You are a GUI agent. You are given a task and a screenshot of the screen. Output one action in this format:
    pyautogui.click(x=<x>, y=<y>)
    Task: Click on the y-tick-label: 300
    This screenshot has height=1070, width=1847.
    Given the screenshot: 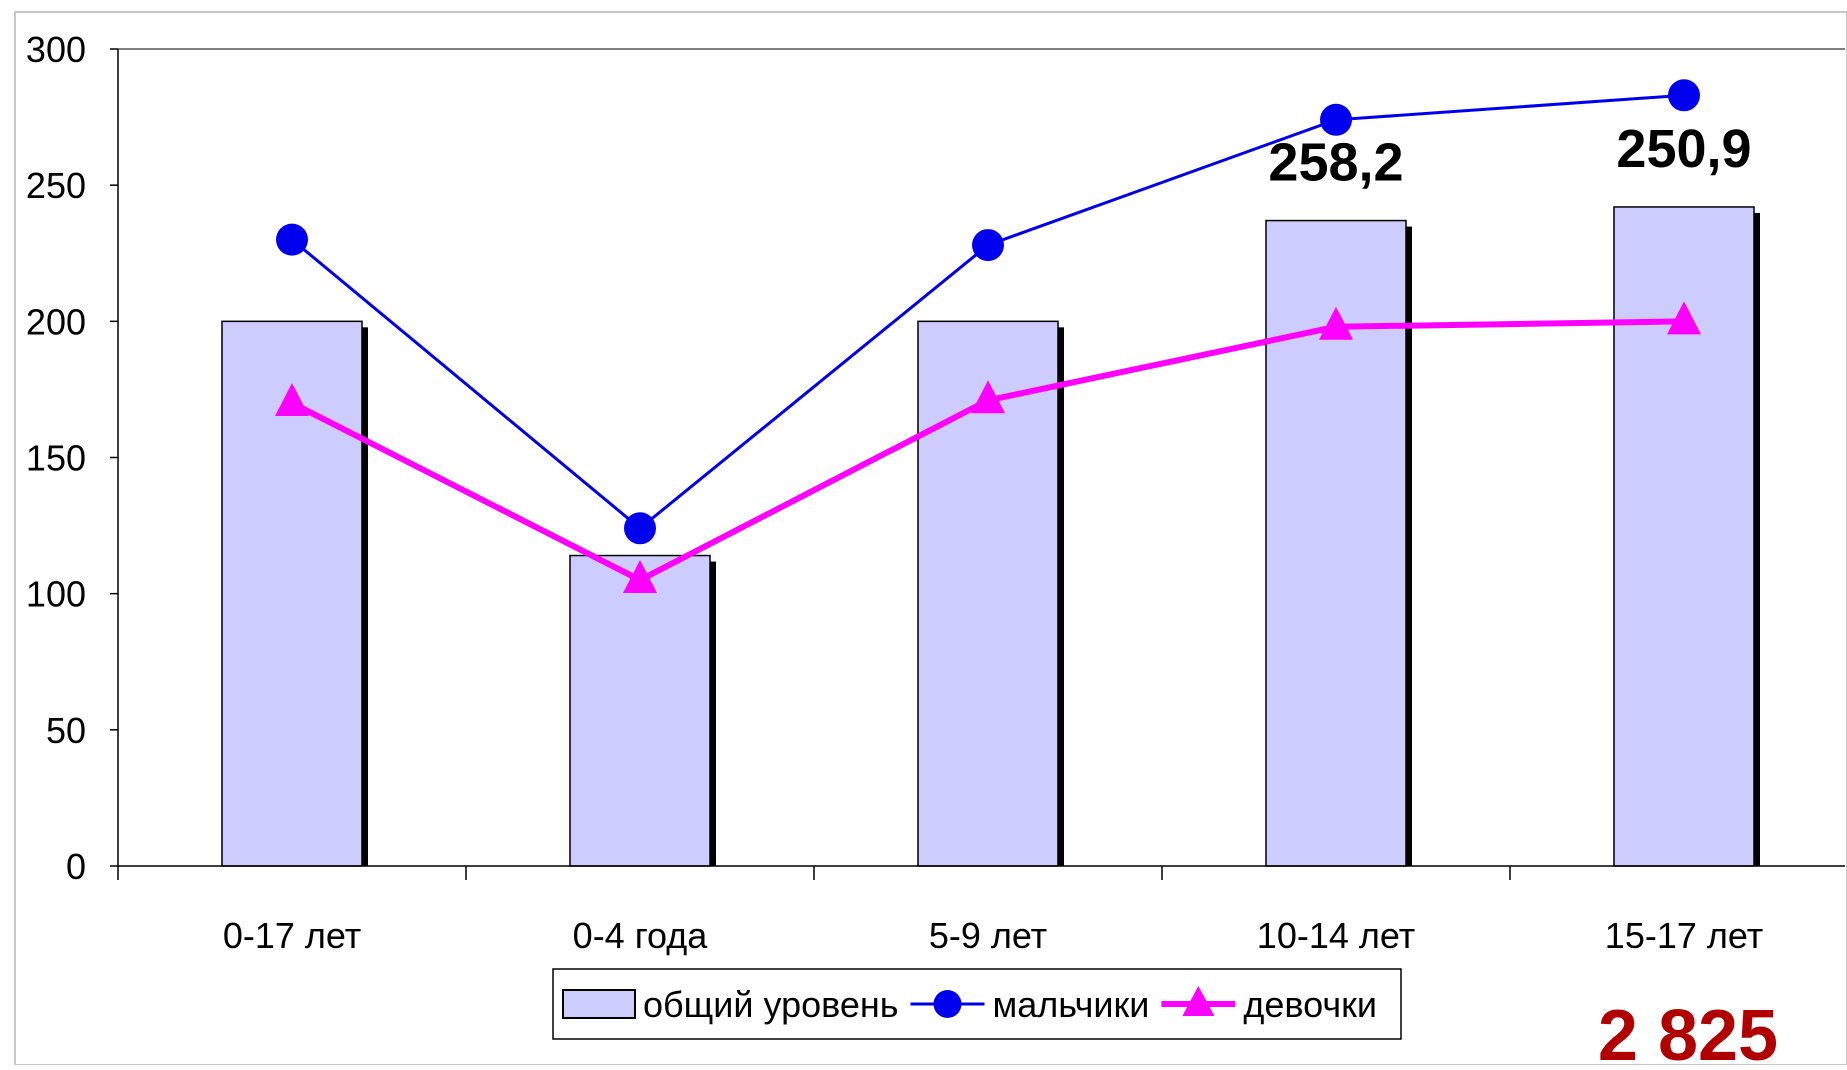 What is the action you would take?
    pyautogui.click(x=56, y=49)
    